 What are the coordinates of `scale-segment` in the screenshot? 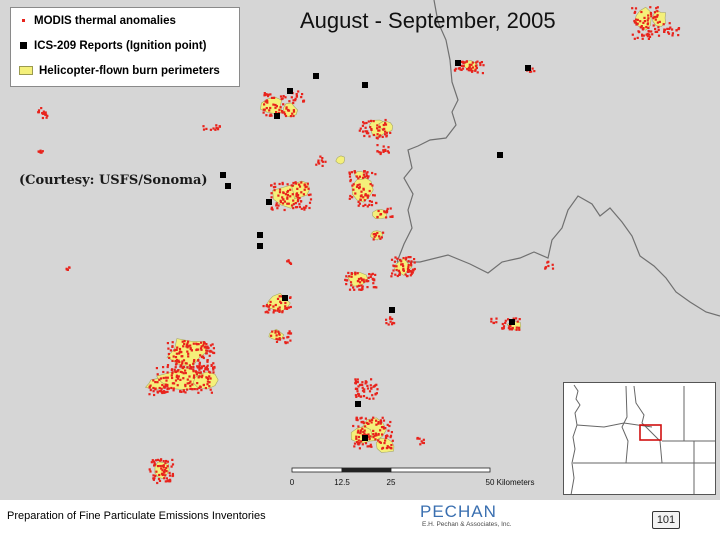 It's located at (317, 470).